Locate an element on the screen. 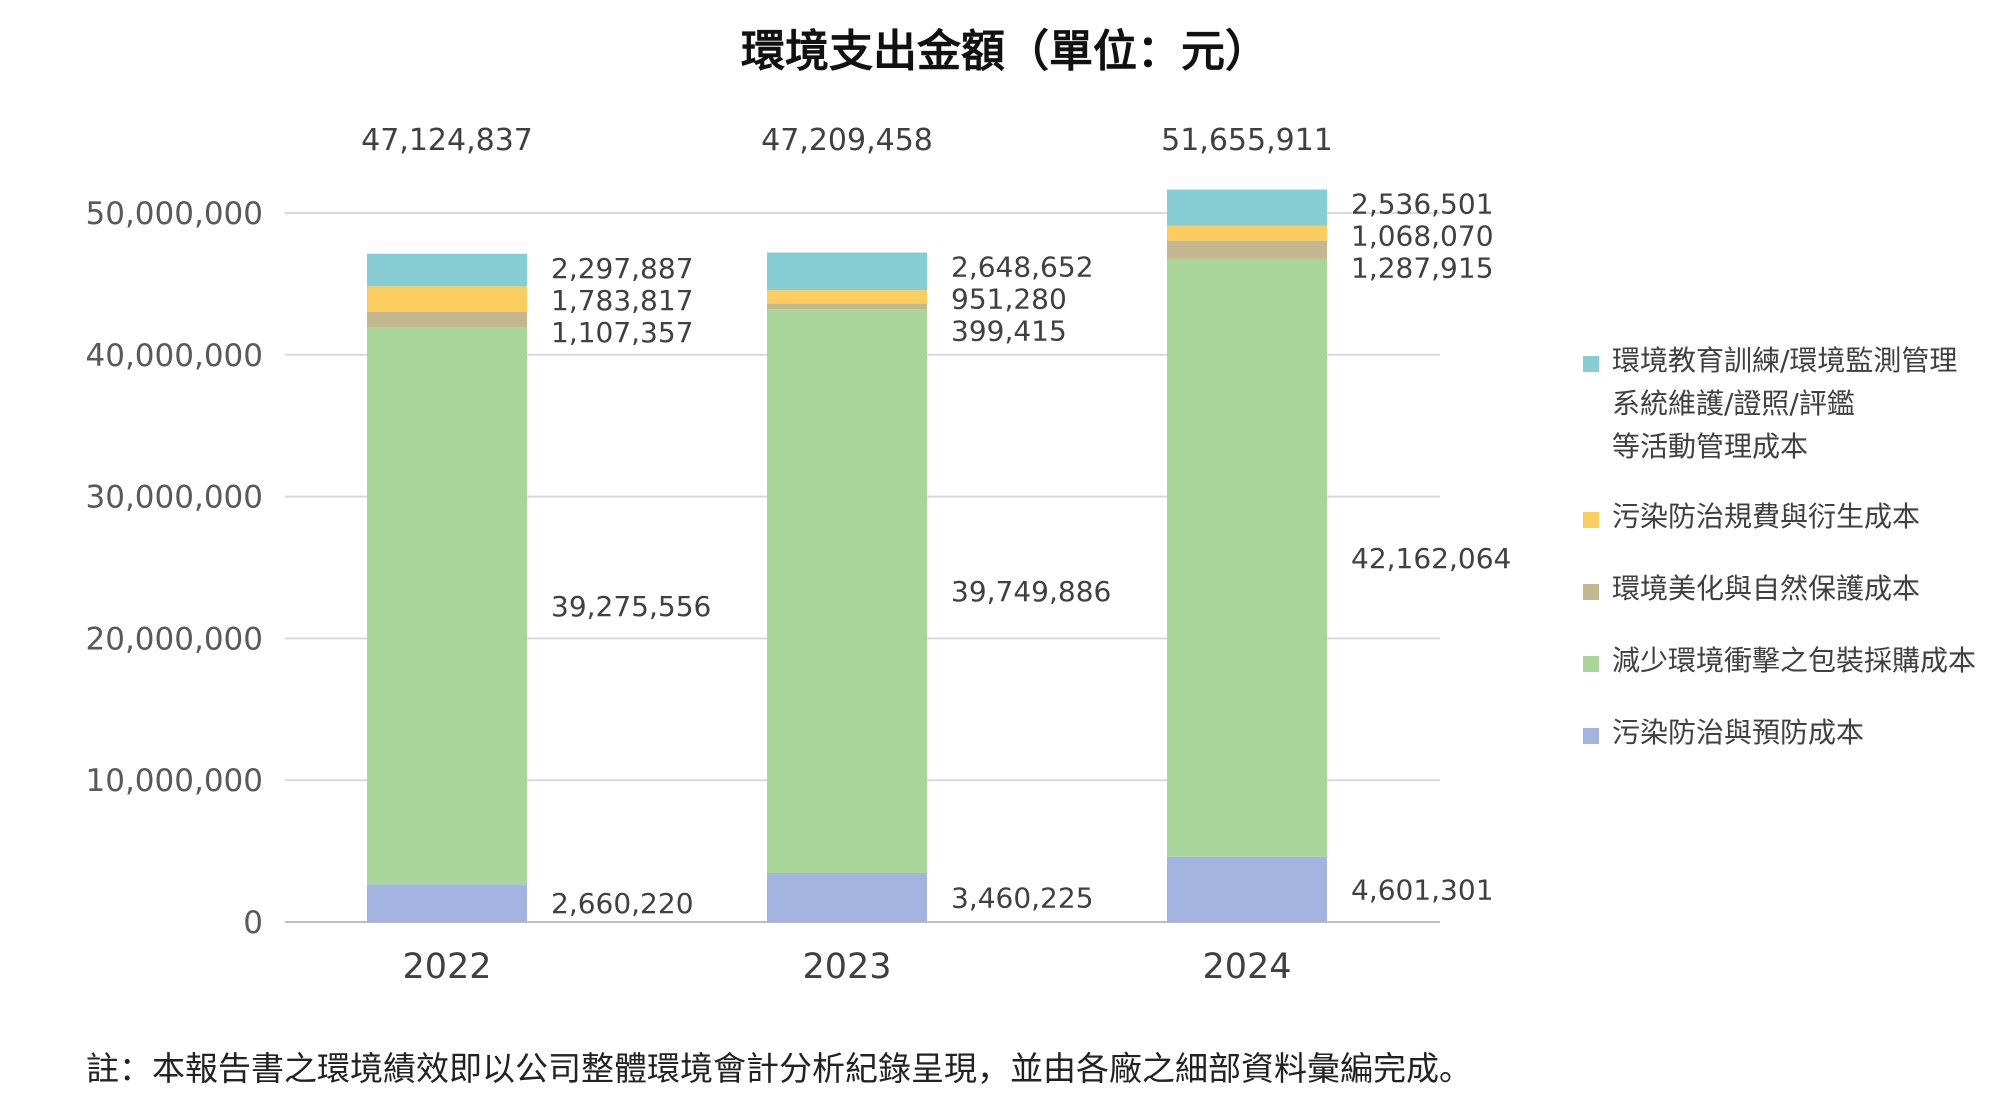 Image resolution: width=2011 pixels, height=1096 pixels. total-label: 51,655,911 is located at coordinates (1247, 140).